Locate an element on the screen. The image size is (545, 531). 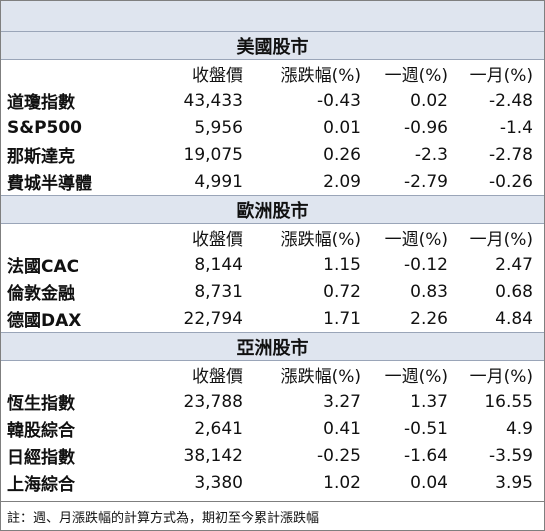
index-name: 倫敦金融 is located at coordinates (41, 294).